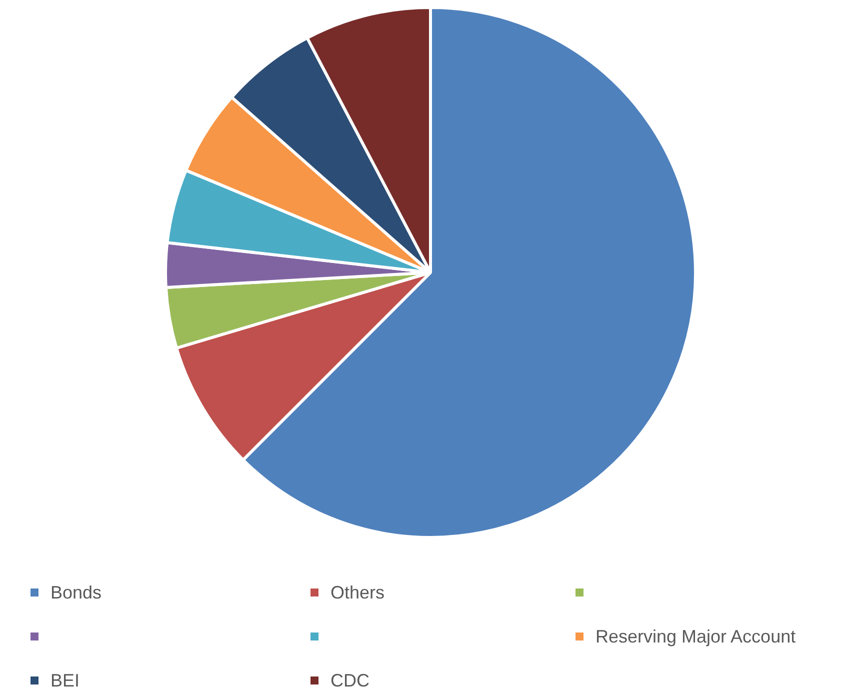  What do you see at coordinates (65, 680) in the screenshot?
I see `legend-label: BEI` at bounding box center [65, 680].